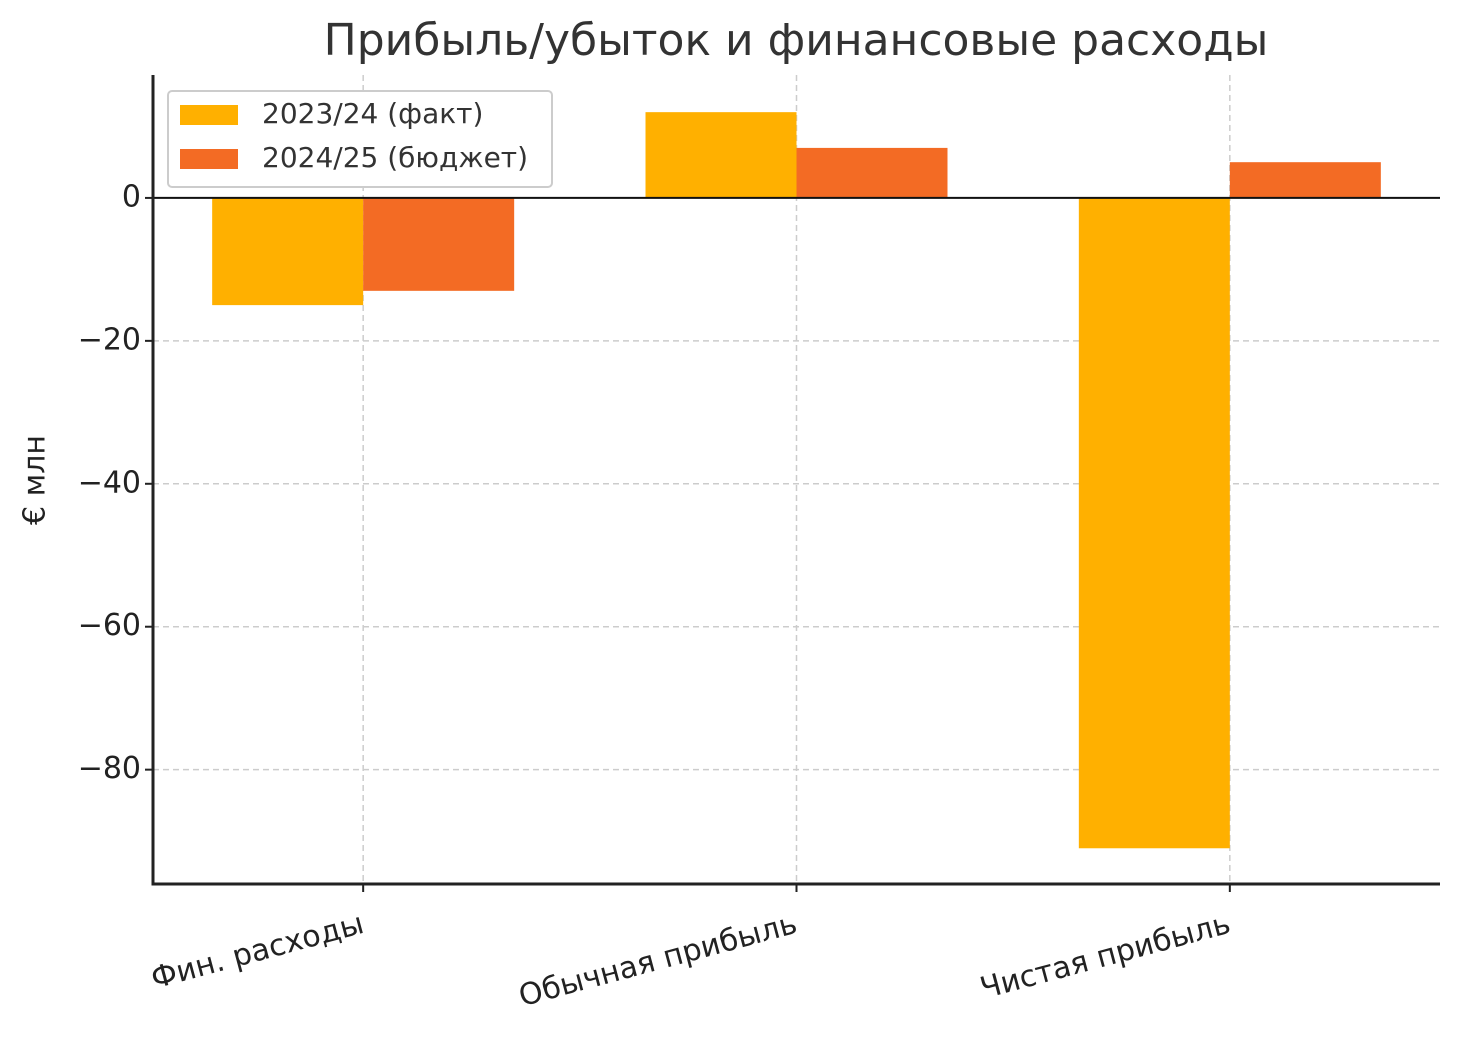 Image resolution: width=1460 pixels, height=1037 pixels. Describe the element at coordinates (372, 113) in the screenshot. I see `legend-label: 2023/24 (факт)` at that location.